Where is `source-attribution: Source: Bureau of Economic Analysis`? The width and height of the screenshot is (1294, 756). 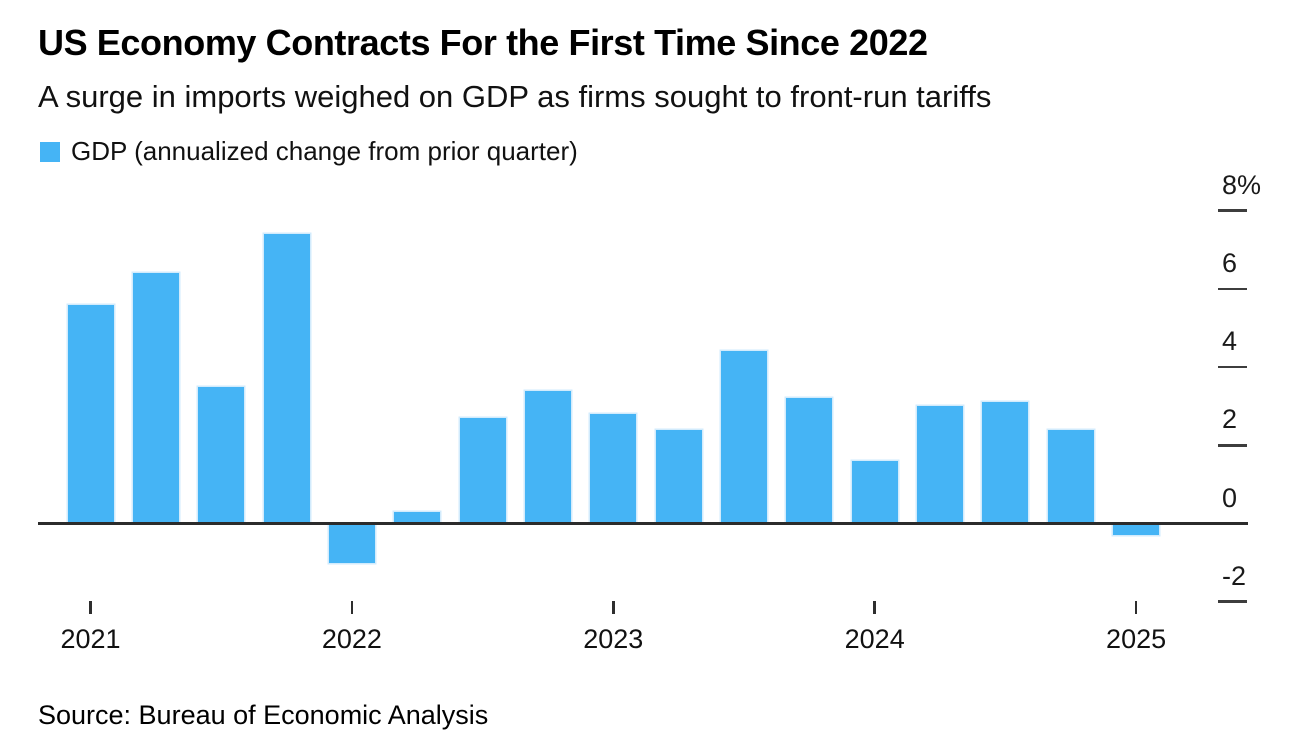 source-attribution: Source: Bureau of Economic Analysis is located at coordinates (263, 715).